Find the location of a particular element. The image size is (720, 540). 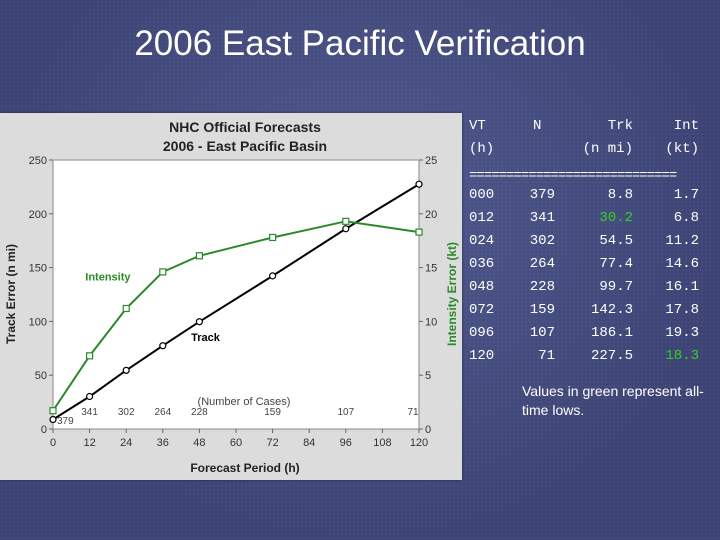

y-axis-label-left: Track Error (n mi) is located at coordinates (11, 294).